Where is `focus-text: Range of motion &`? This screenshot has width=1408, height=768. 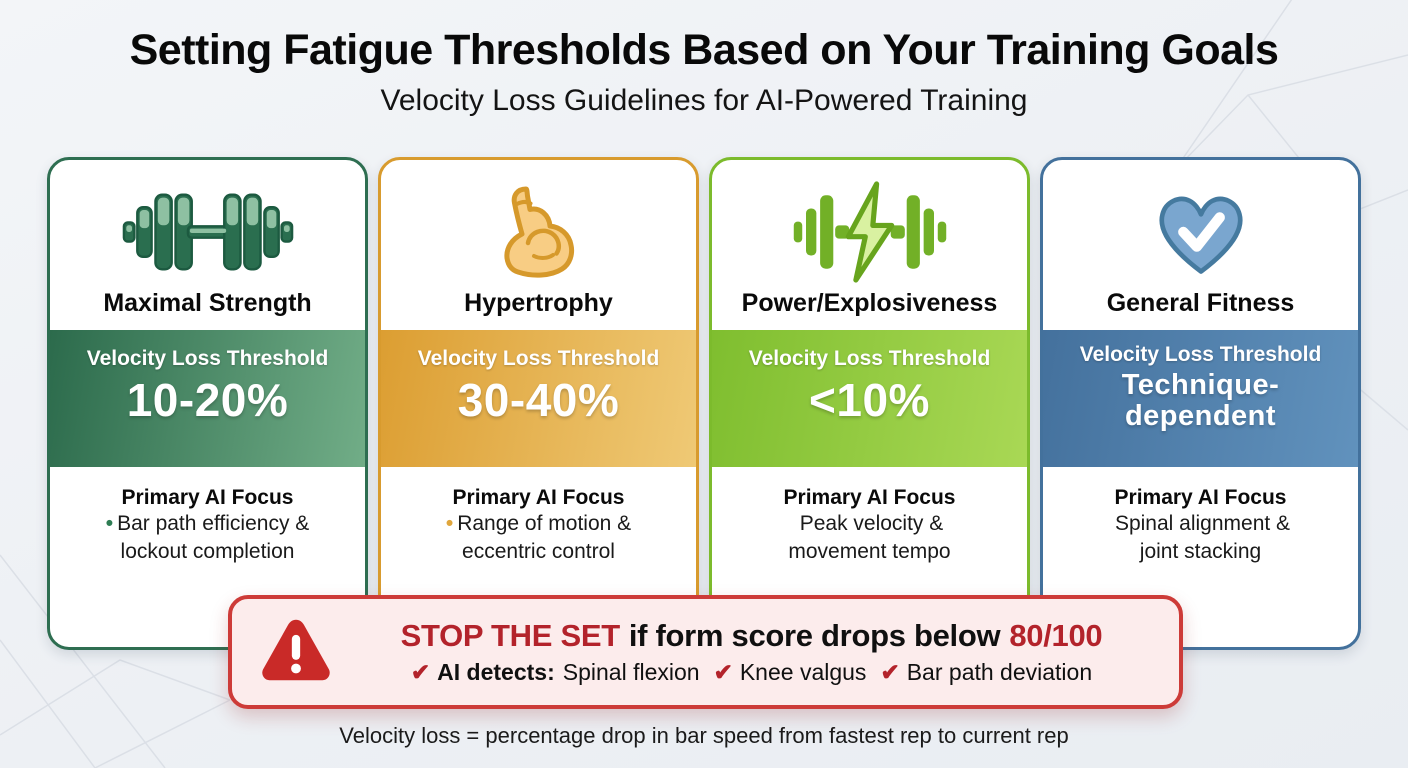
focus-text: Range of motion & is located at coordinates (544, 523).